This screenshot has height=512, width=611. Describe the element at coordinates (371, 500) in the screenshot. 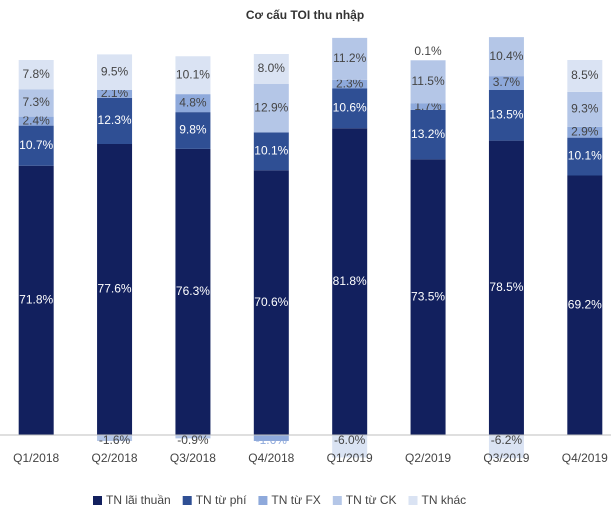

I see `legend-label: TN từ CK` at that location.